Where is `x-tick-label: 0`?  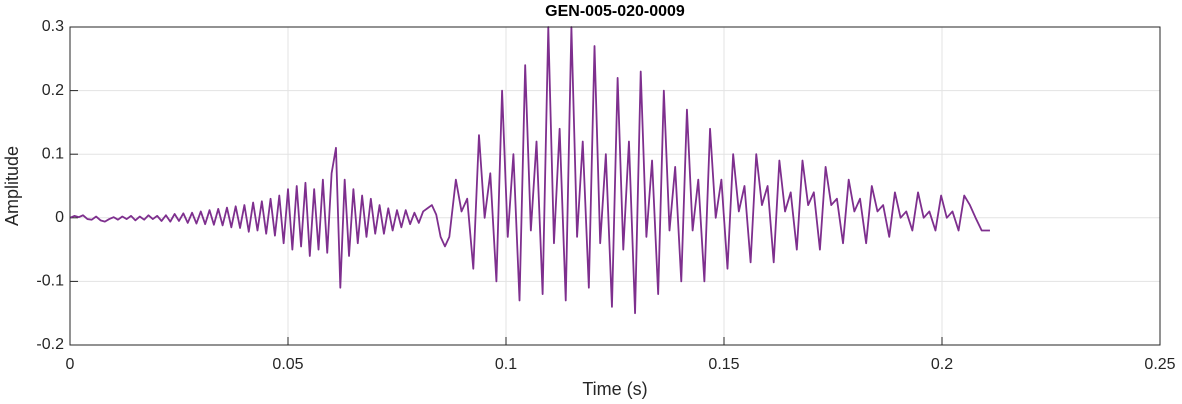 x-tick-label: 0 is located at coordinates (70, 364).